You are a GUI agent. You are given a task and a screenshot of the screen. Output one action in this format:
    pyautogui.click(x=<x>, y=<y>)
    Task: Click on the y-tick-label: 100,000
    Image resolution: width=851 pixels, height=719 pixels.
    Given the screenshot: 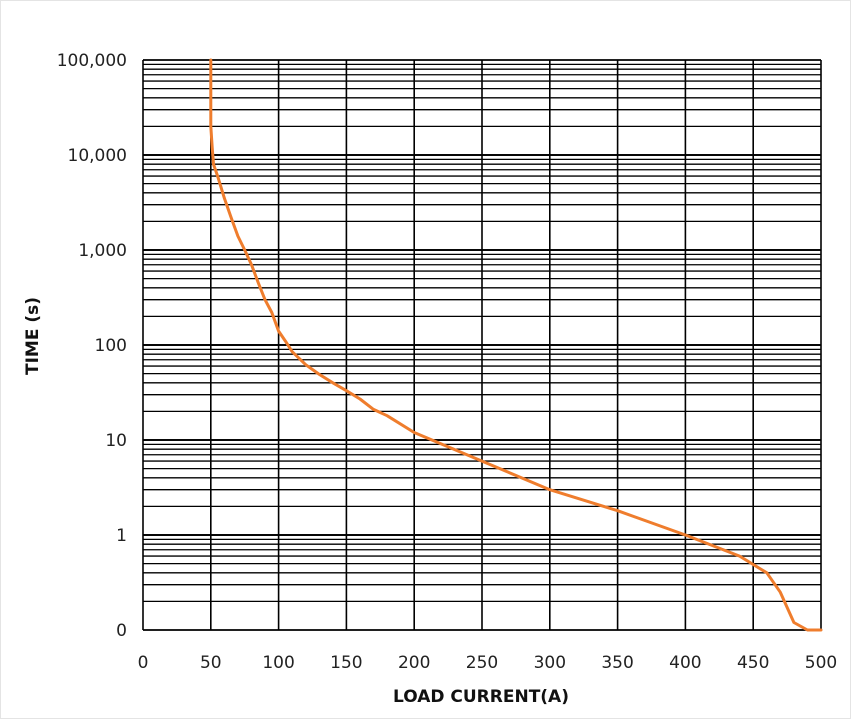 What is the action you would take?
    pyautogui.click(x=92, y=61)
    